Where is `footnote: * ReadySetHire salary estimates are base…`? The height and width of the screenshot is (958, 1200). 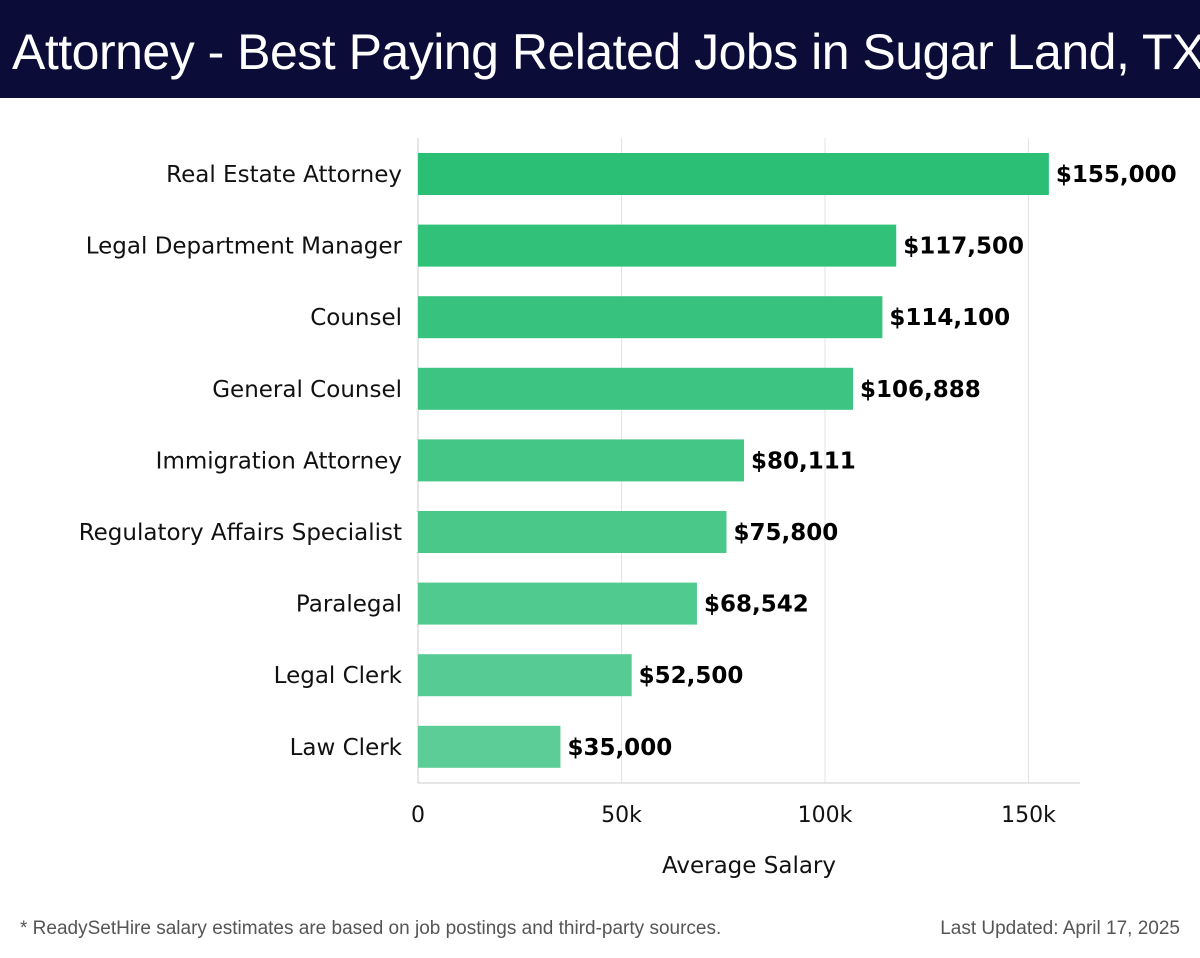 footnote: * ReadySetHire salary estimates are base… is located at coordinates (371, 928).